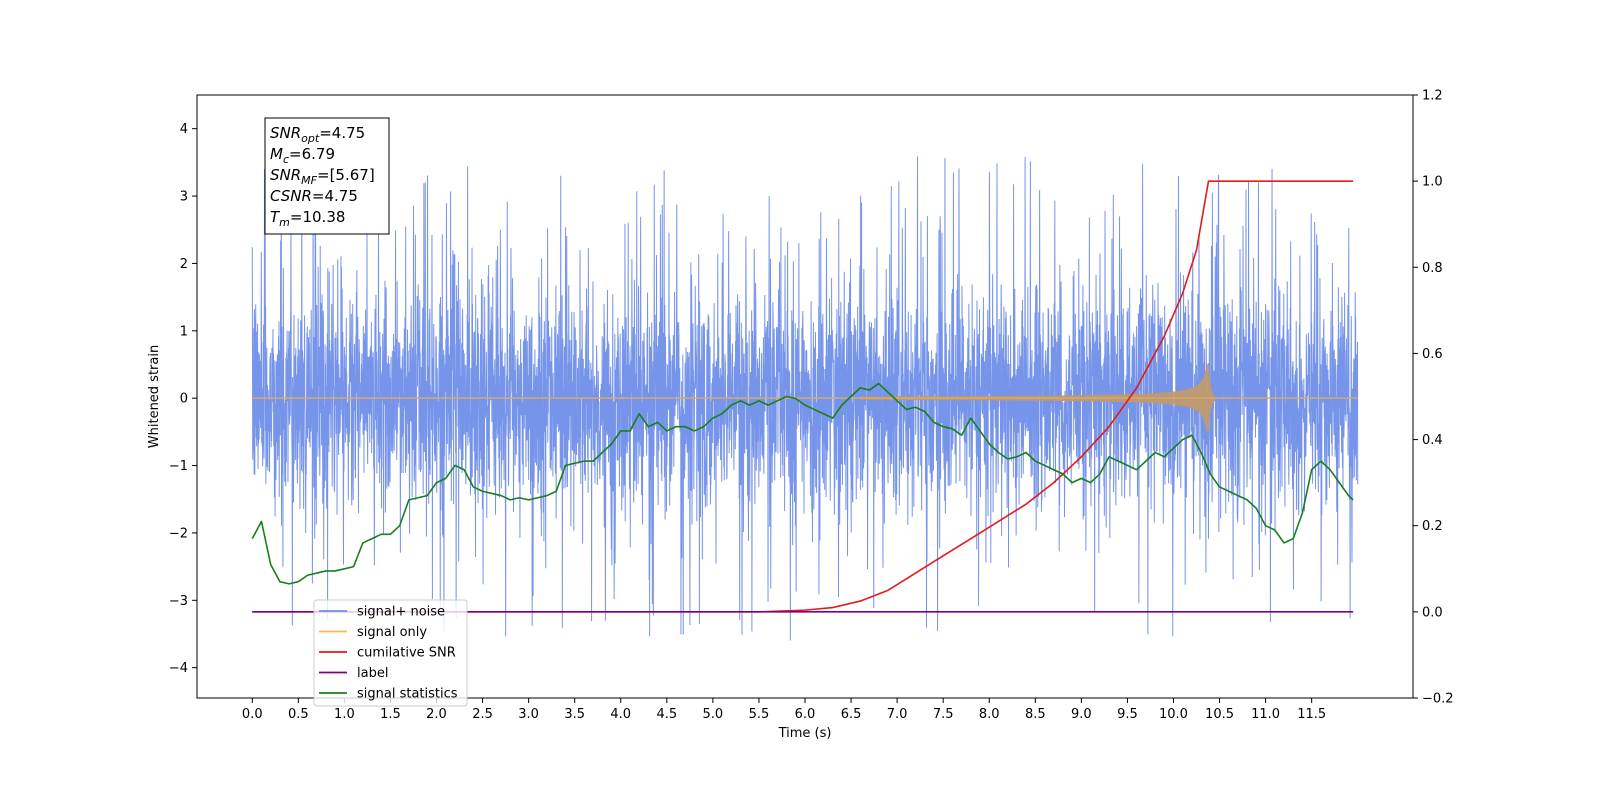  I want to click on x-tick-label: 10.0, so click(1173, 714).